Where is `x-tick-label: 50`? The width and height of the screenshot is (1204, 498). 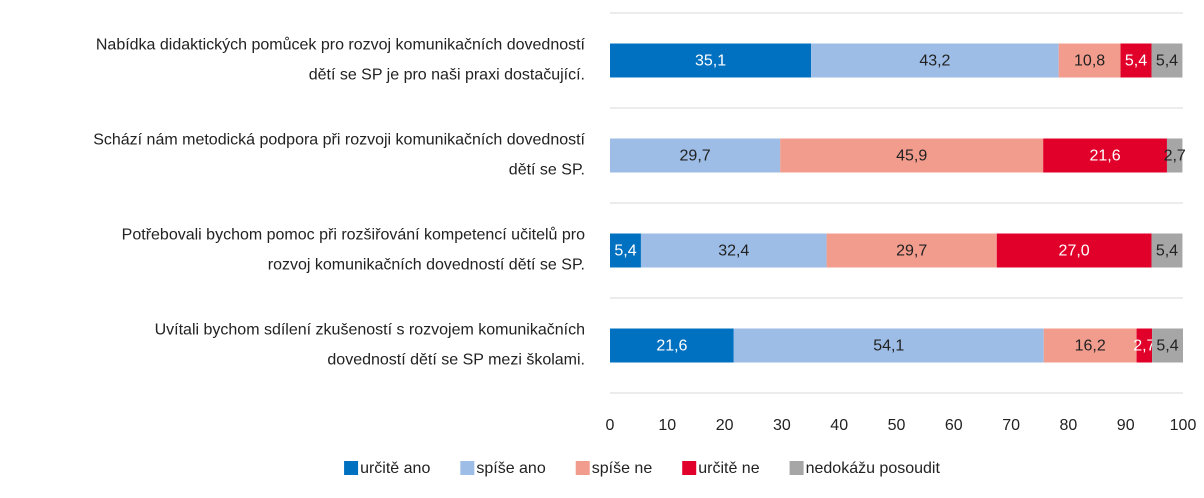 x-tick-label: 50 is located at coordinates (897, 425).